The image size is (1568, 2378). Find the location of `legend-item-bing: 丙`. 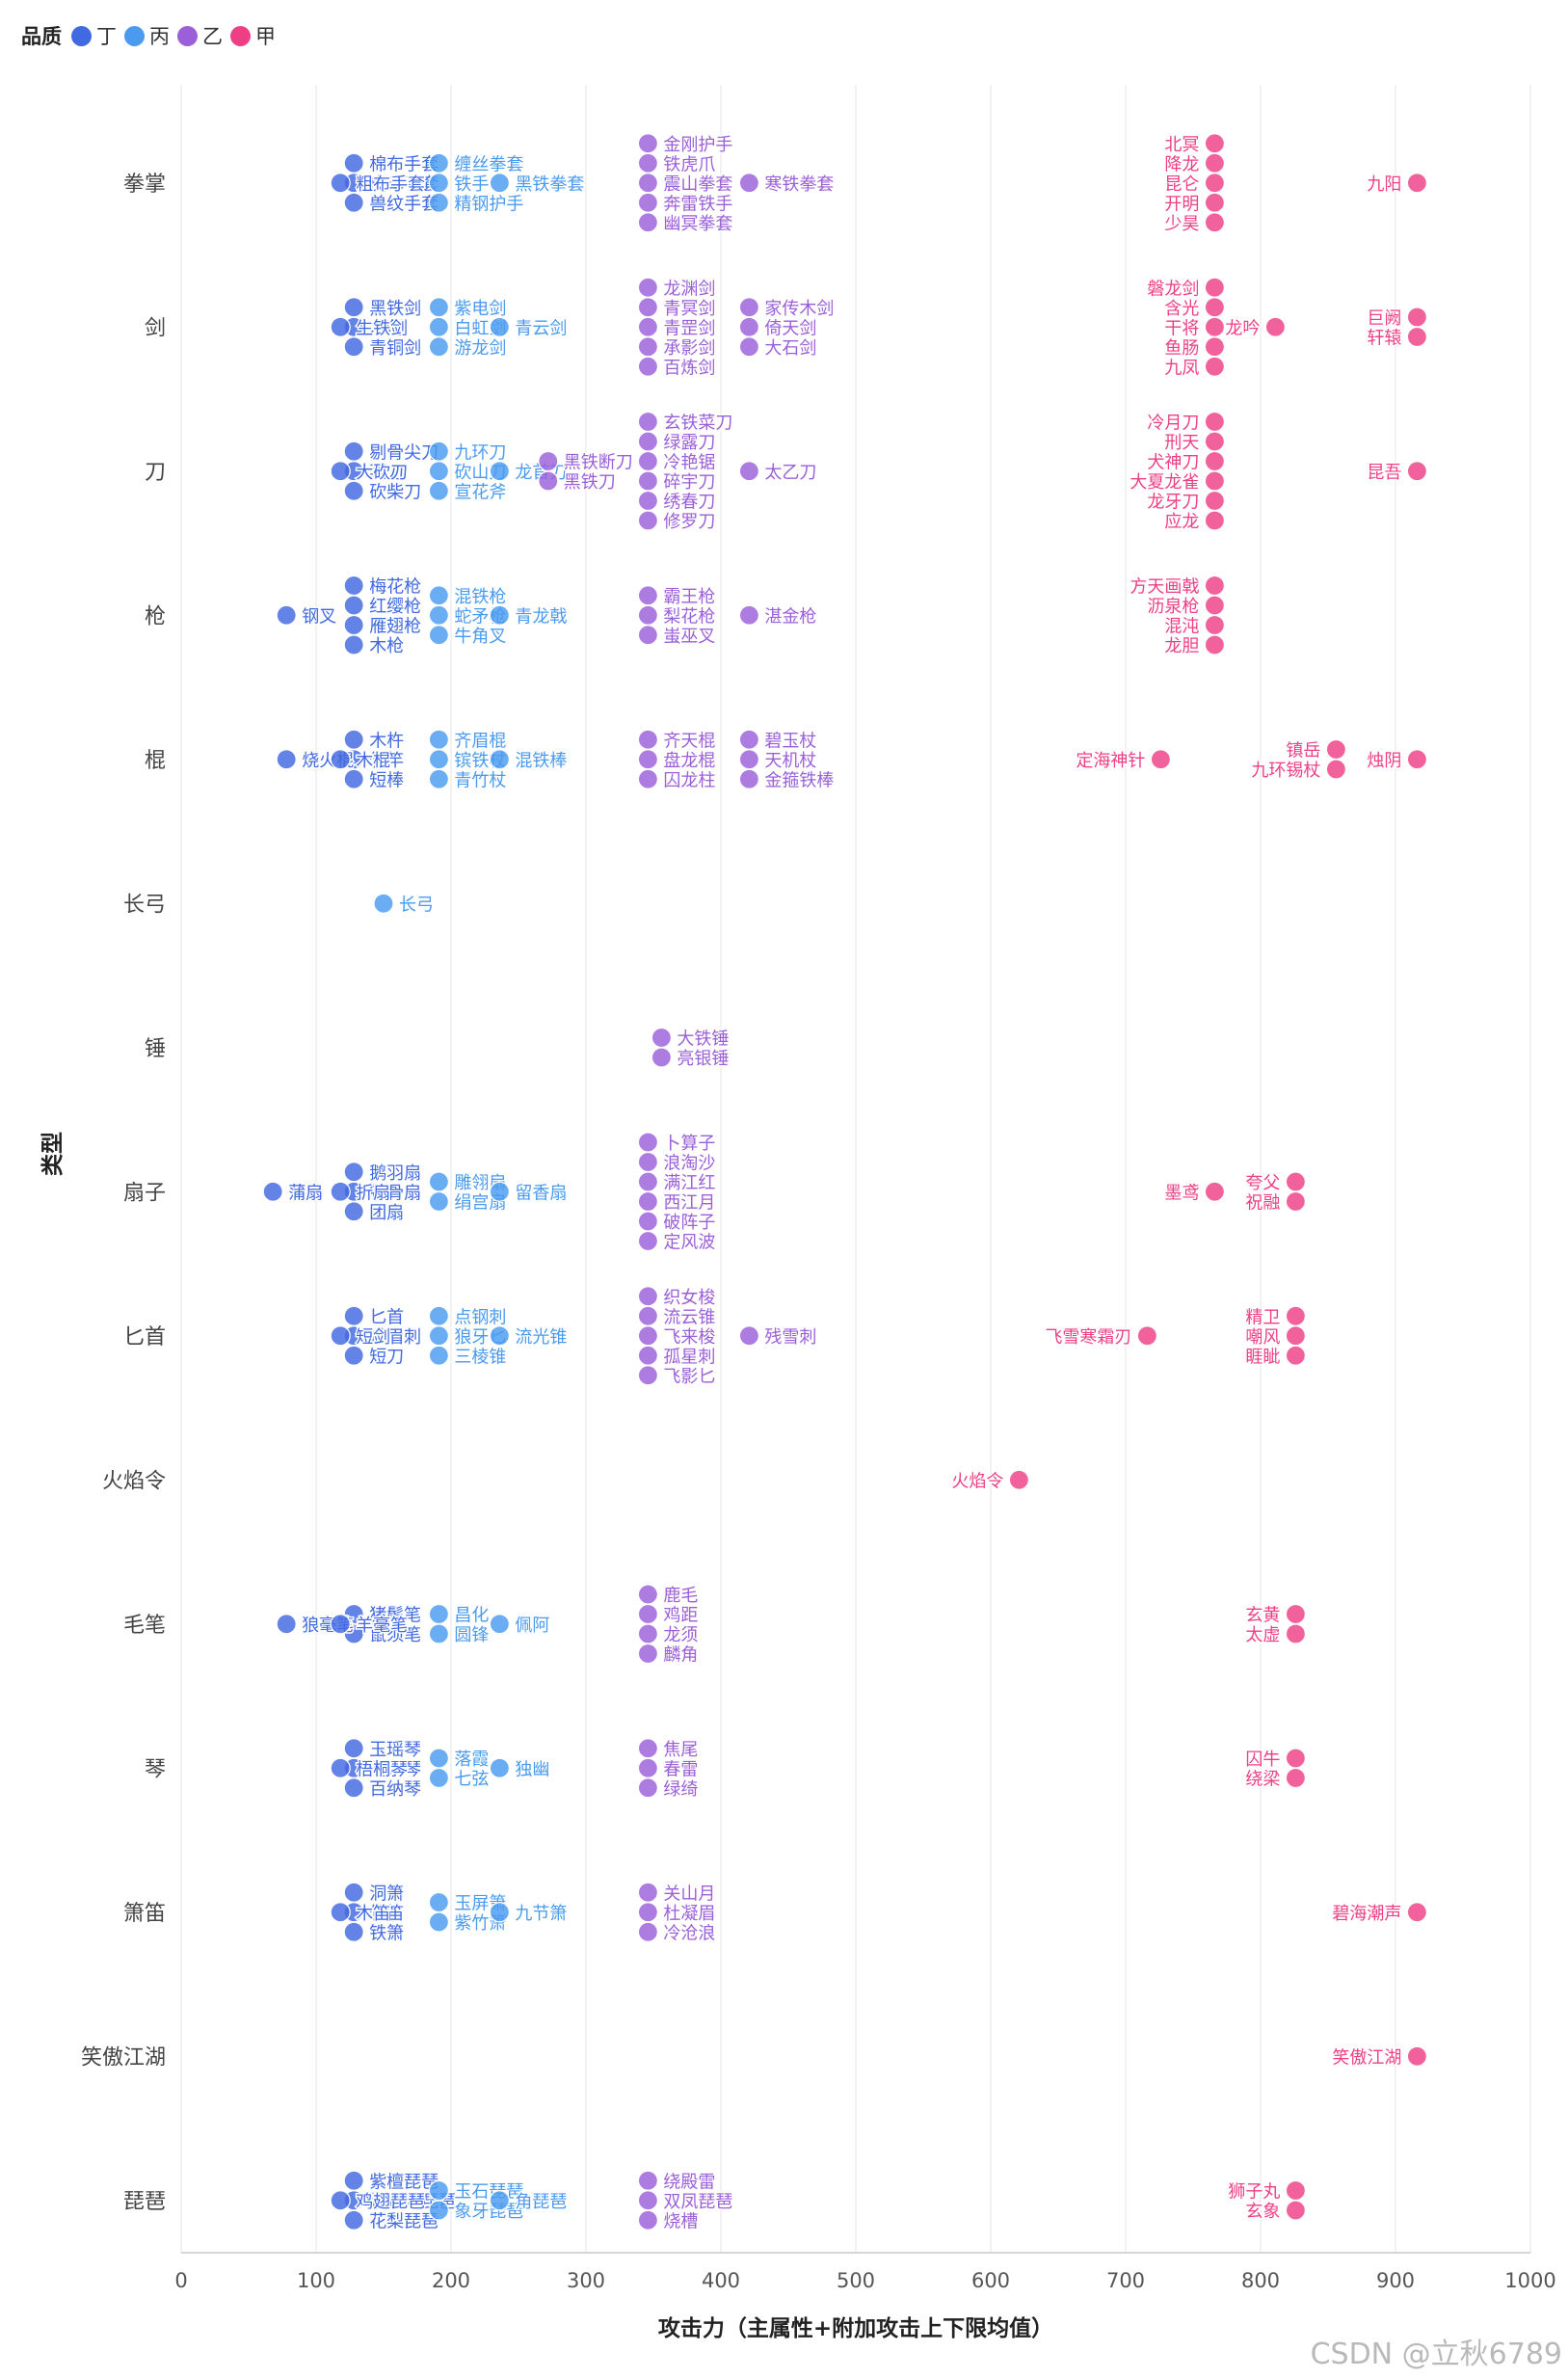

legend-item-bing: 丙 is located at coordinates (147, 35).